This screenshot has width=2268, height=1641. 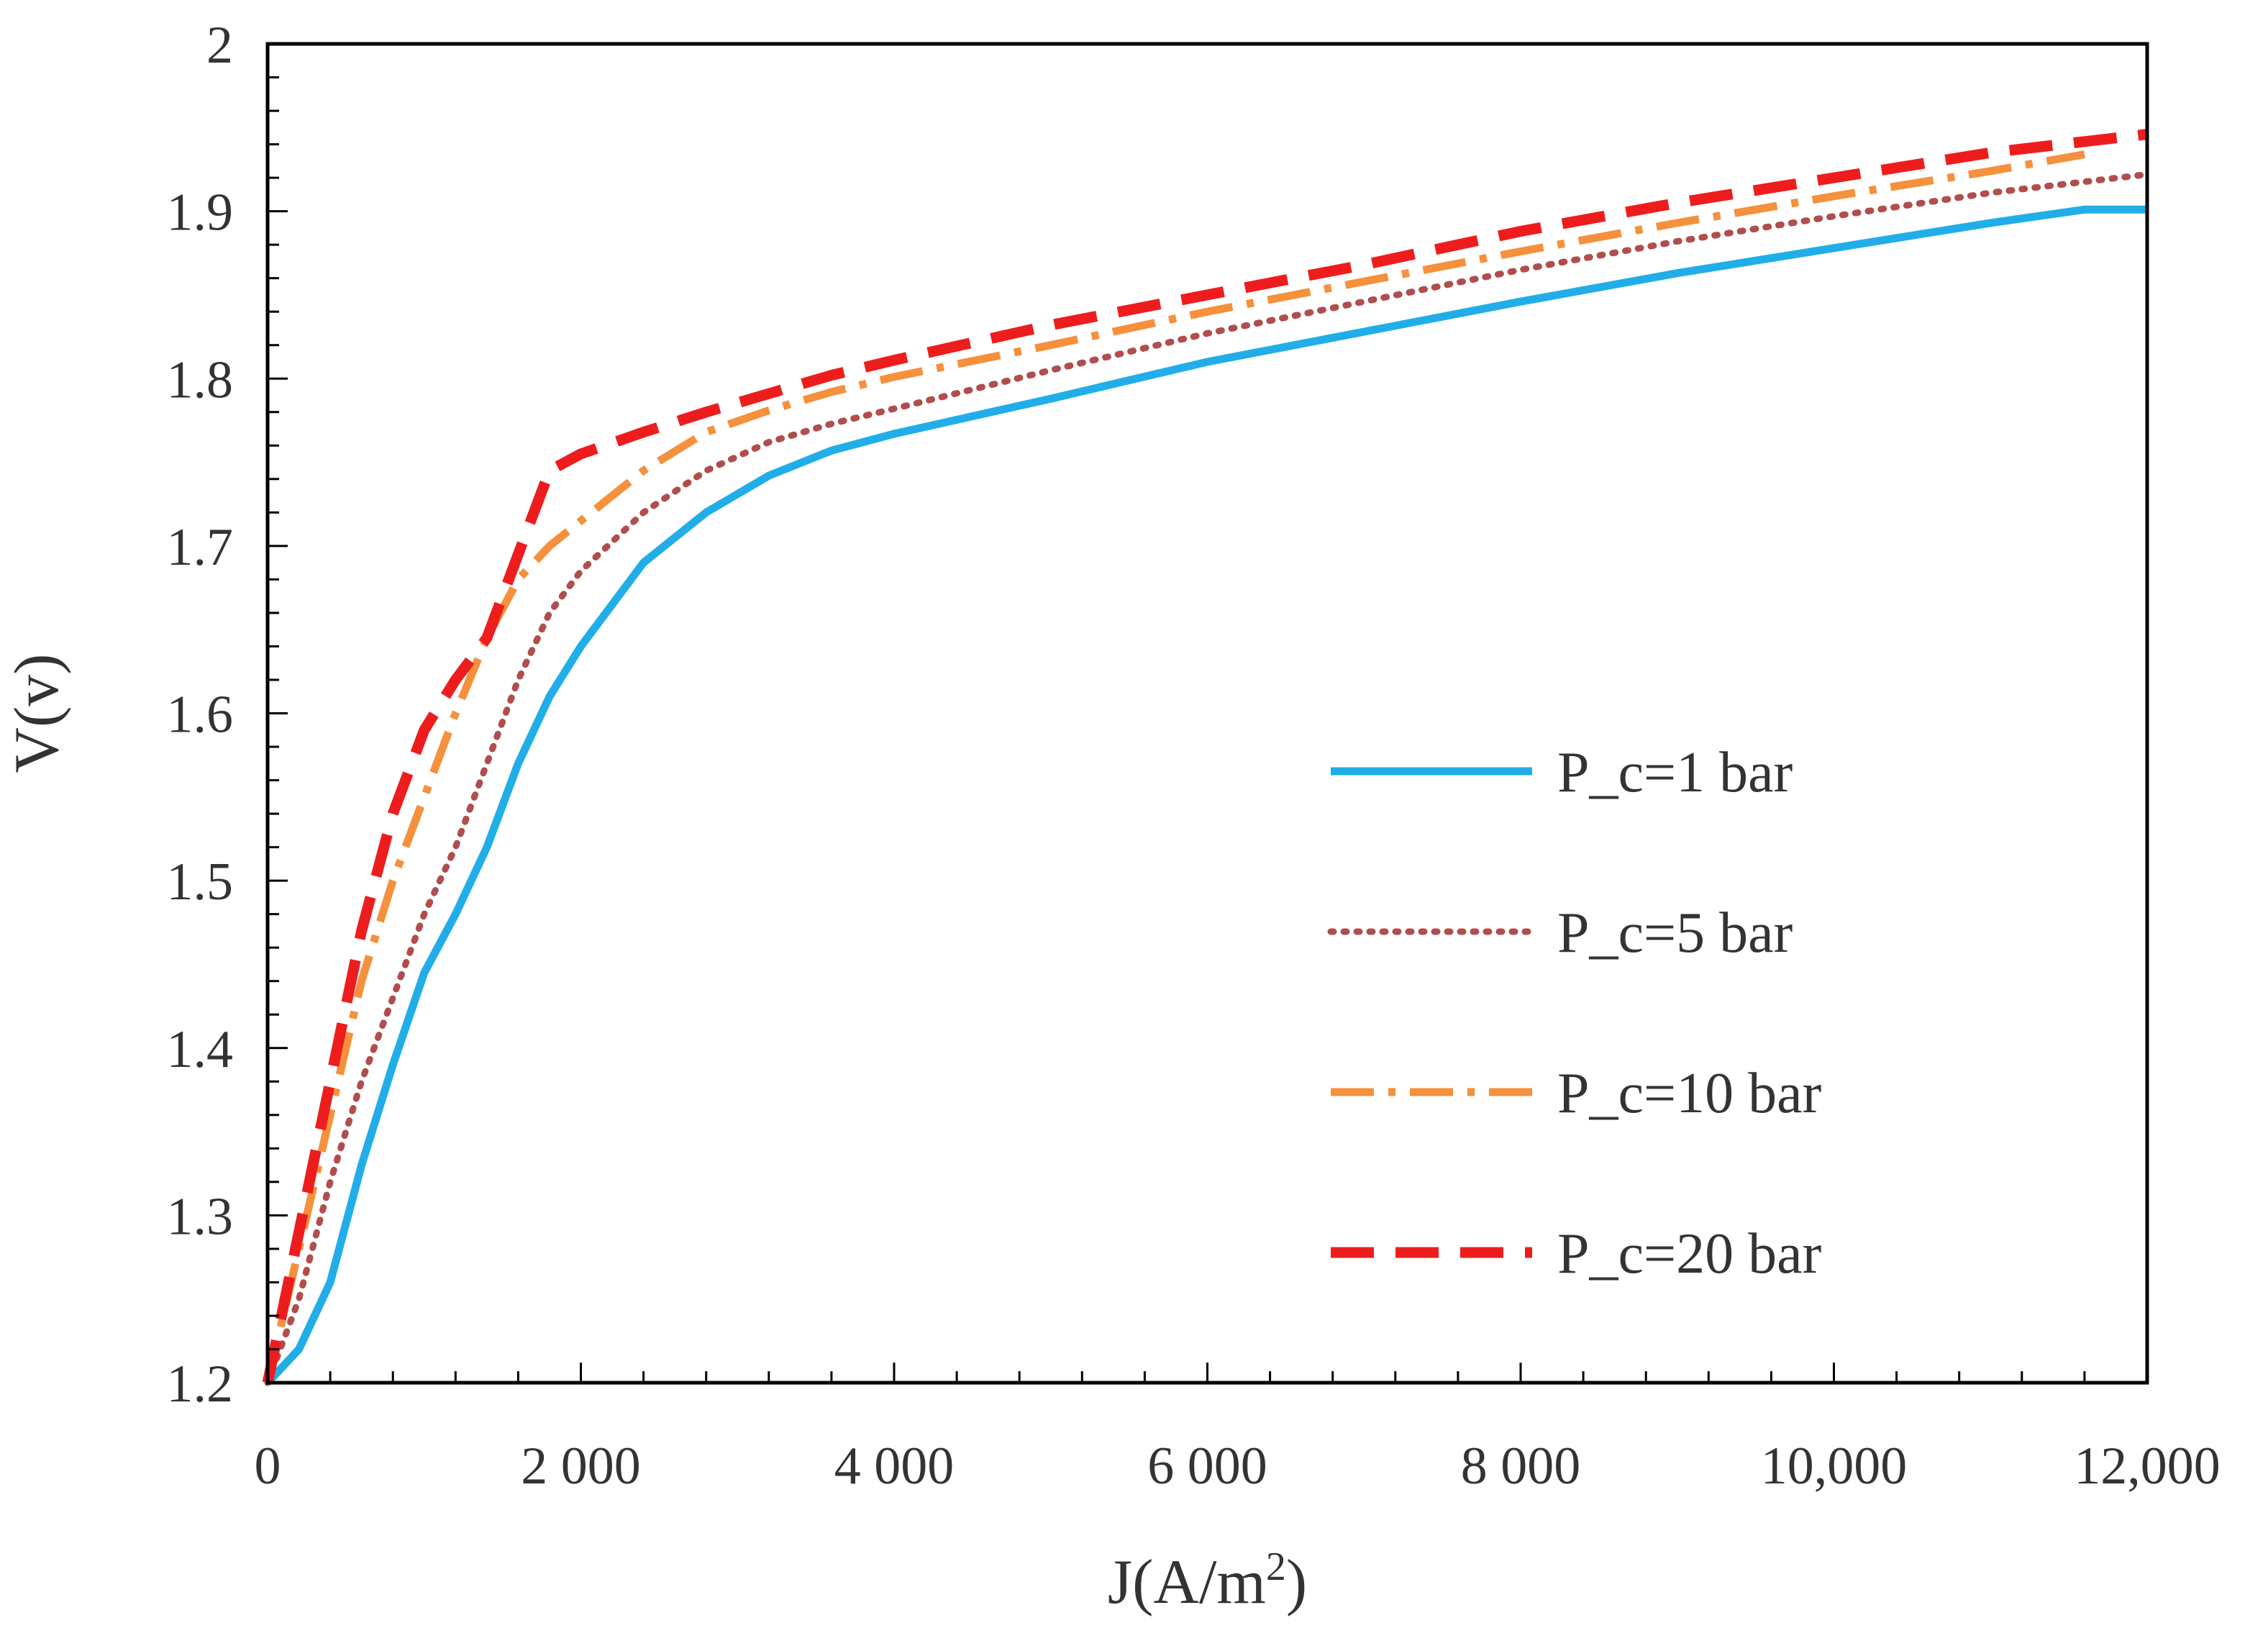 What do you see at coordinates (894, 1466) in the screenshot?
I see `x-tick-label: 4 000` at bounding box center [894, 1466].